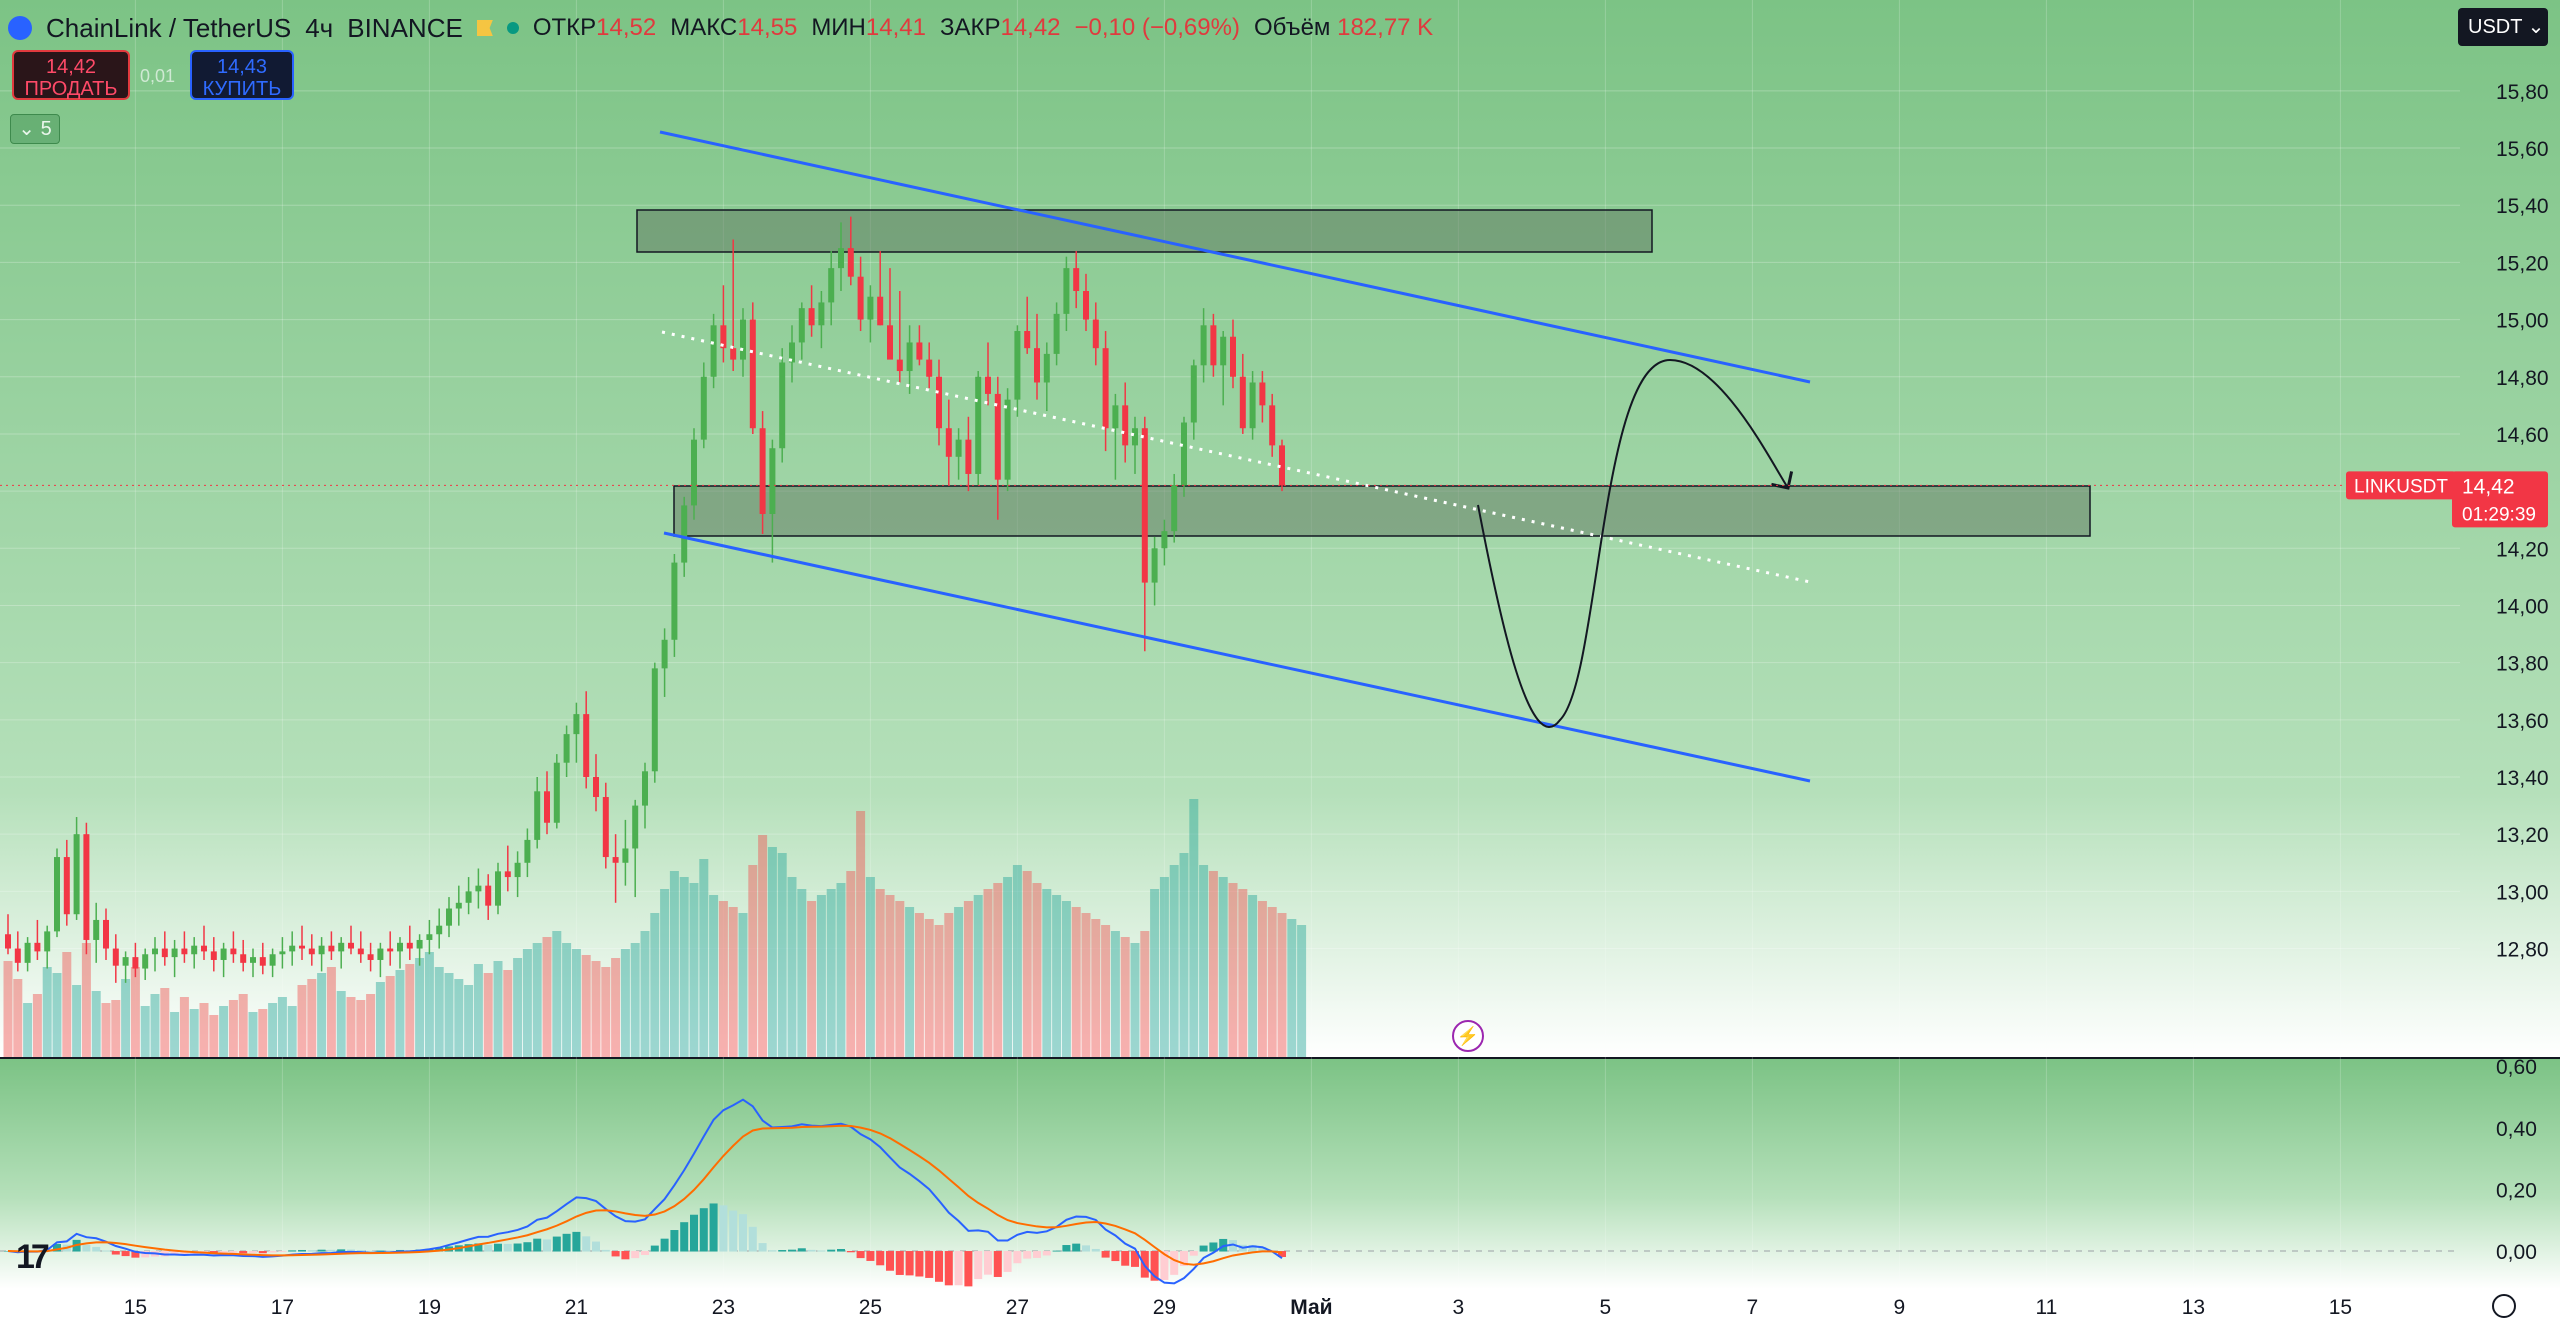  What do you see at coordinates (2340, 1307) in the screenshot?
I see `time-tick-label: 15` at bounding box center [2340, 1307].